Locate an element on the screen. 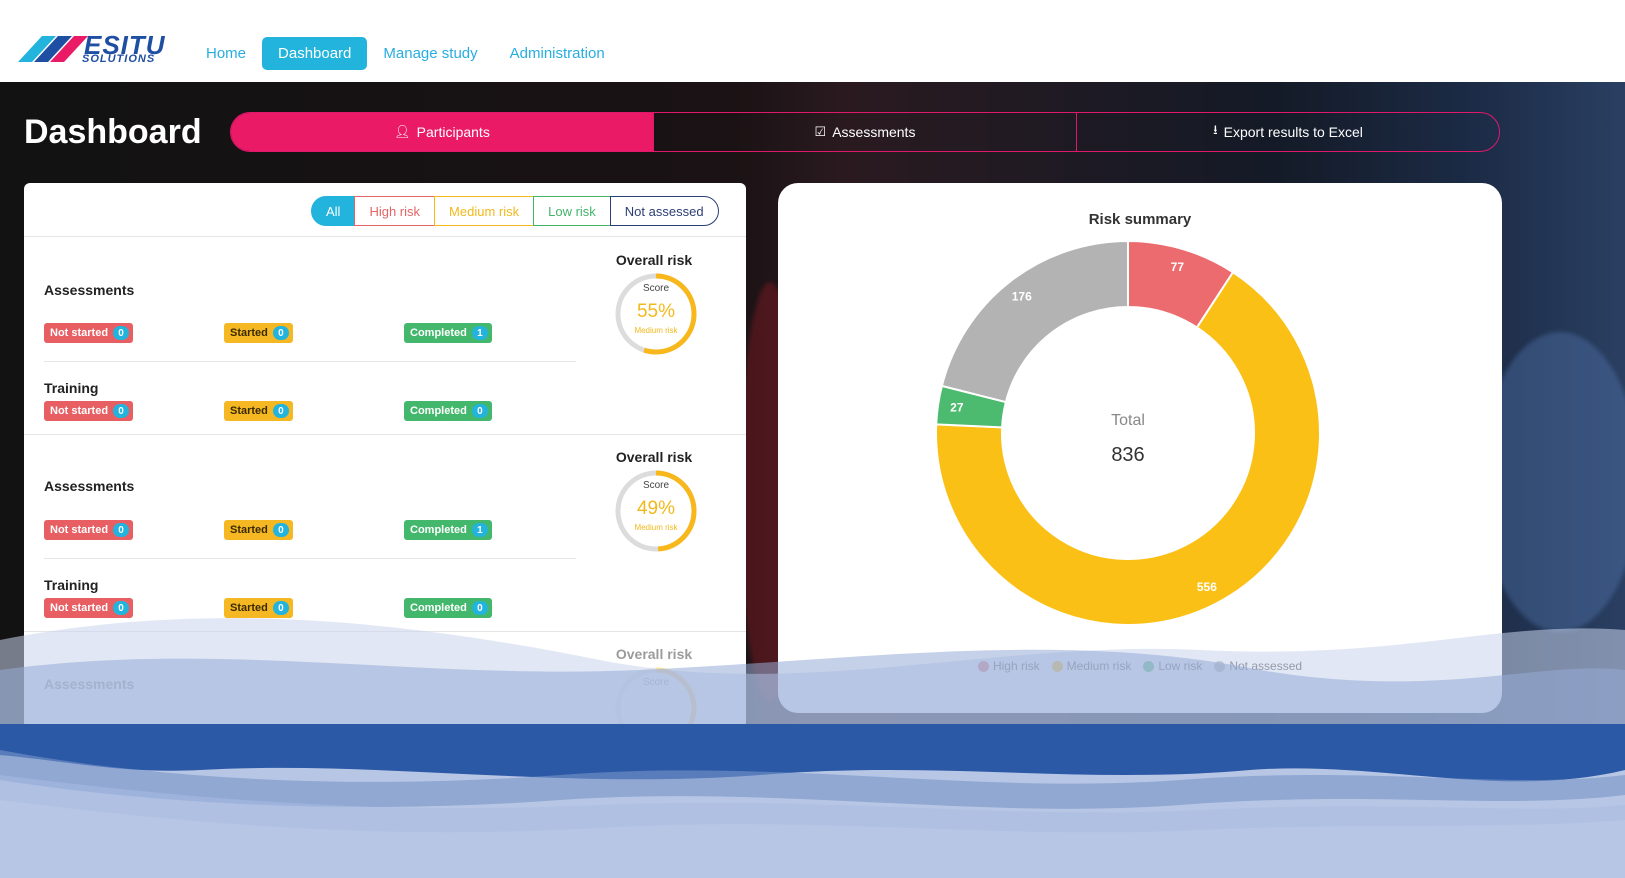  donut-slice-label: 556 is located at coordinates (1207, 587).